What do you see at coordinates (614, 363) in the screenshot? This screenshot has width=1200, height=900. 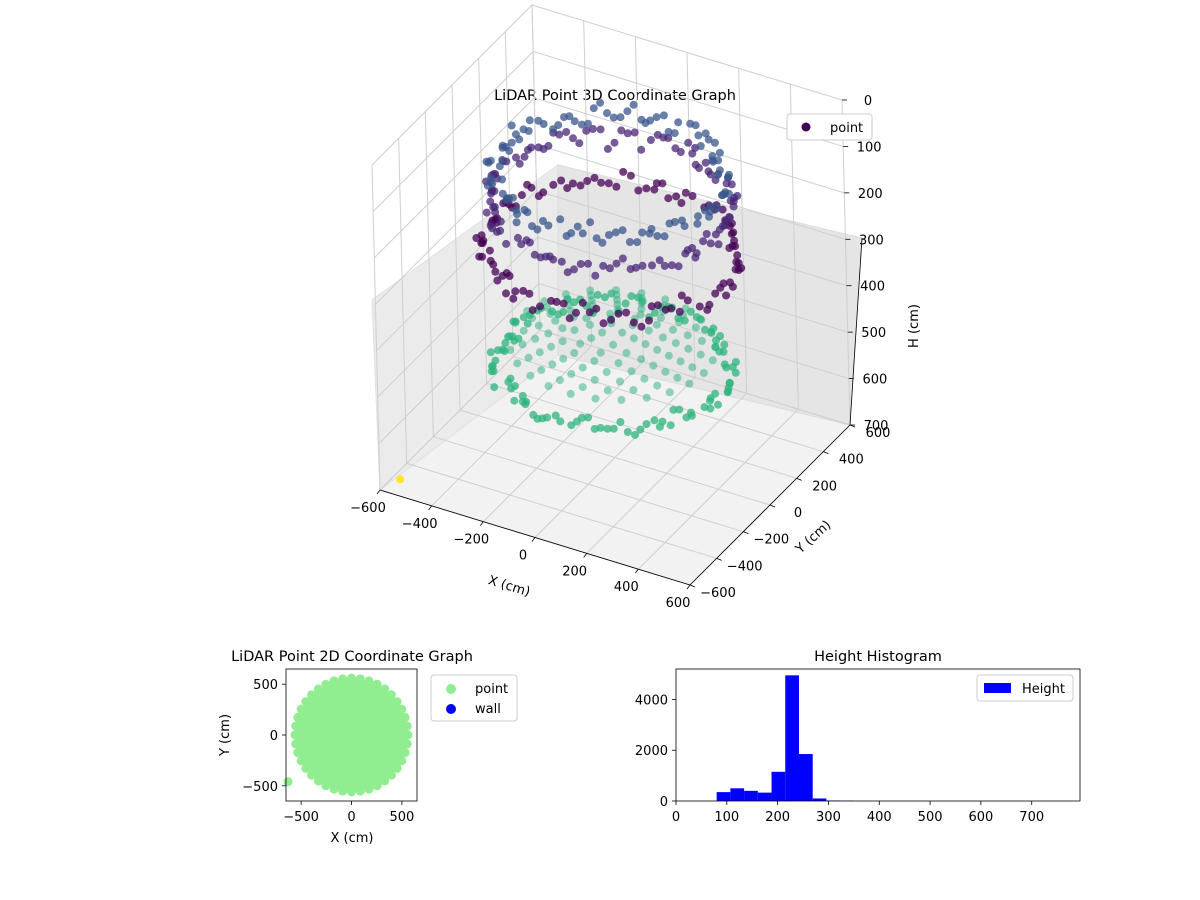 I see `grid-line-z` at bounding box center [614, 363].